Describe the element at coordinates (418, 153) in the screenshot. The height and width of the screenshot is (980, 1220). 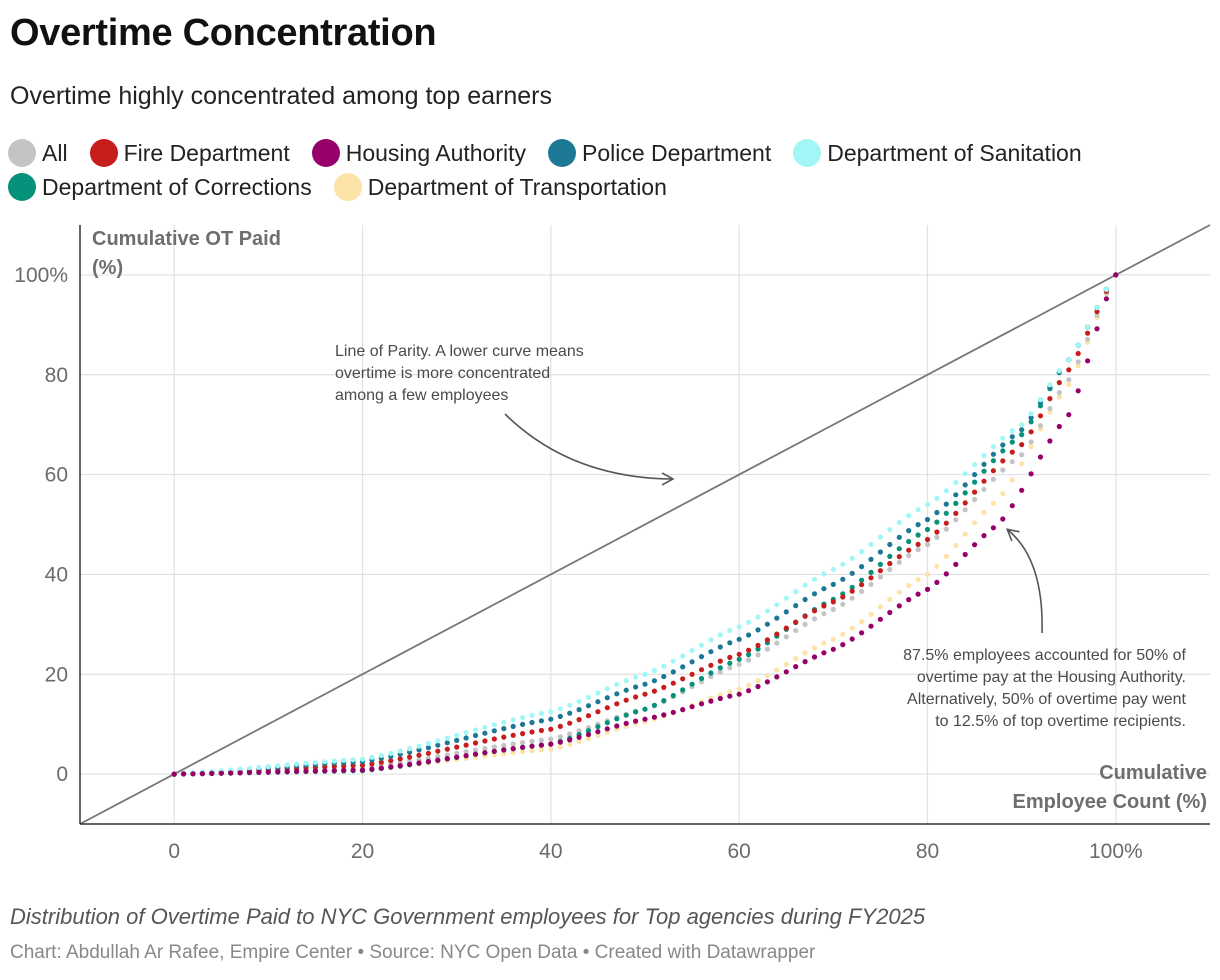
I see `legend-item-housing-authority: Housing Authority` at that location.